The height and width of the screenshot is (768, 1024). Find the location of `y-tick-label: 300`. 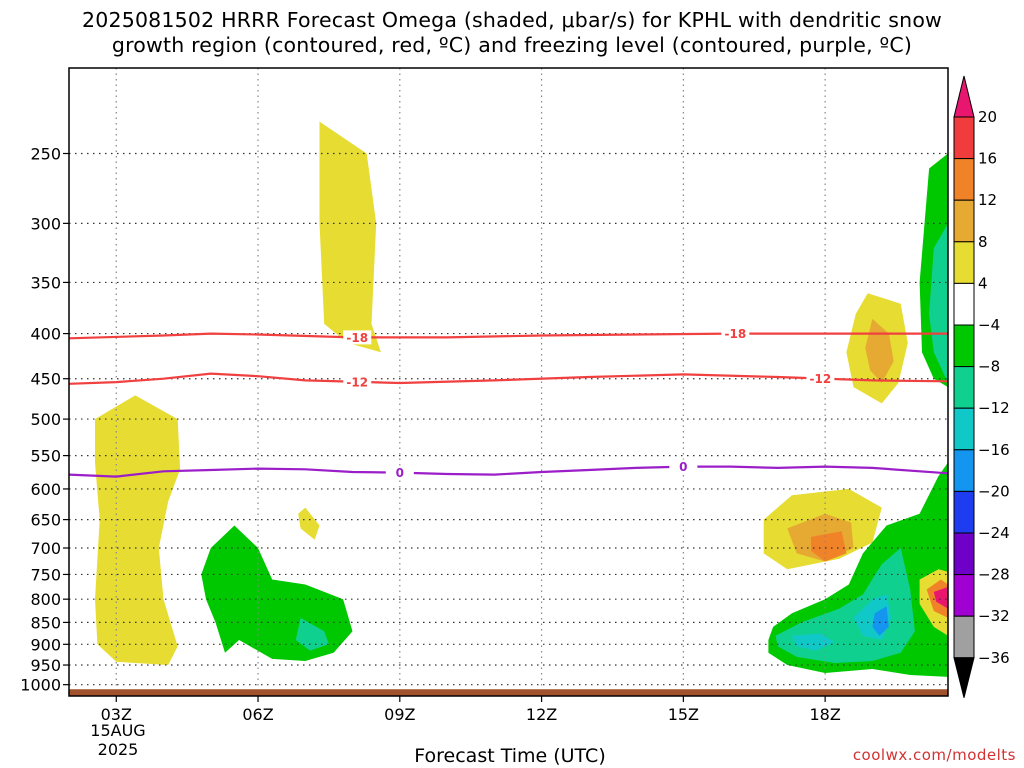

y-tick-label: 300 is located at coordinates (45, 223).